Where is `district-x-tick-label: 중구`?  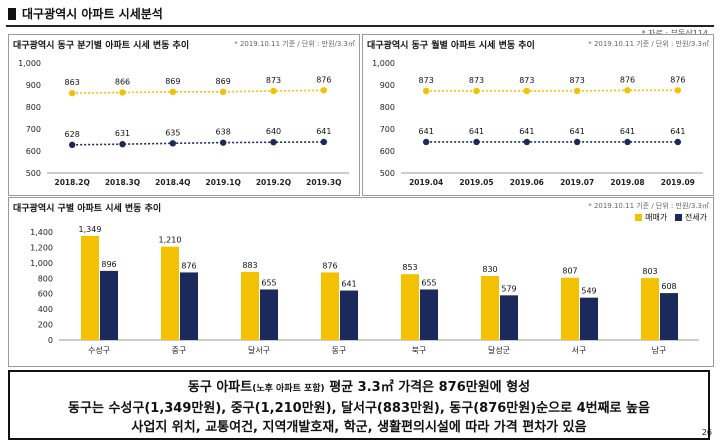
district-x-tick-label: 중구 is located at coordinates (179, 350).